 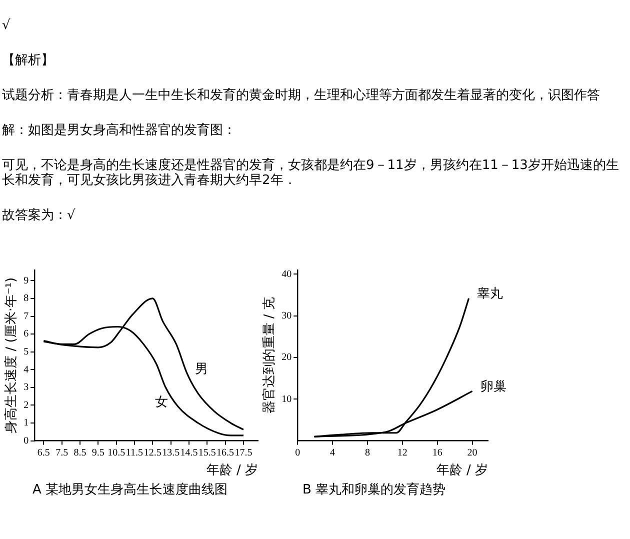 I want to click on x-tick-label: 11.5, so click(x=135, y=452).